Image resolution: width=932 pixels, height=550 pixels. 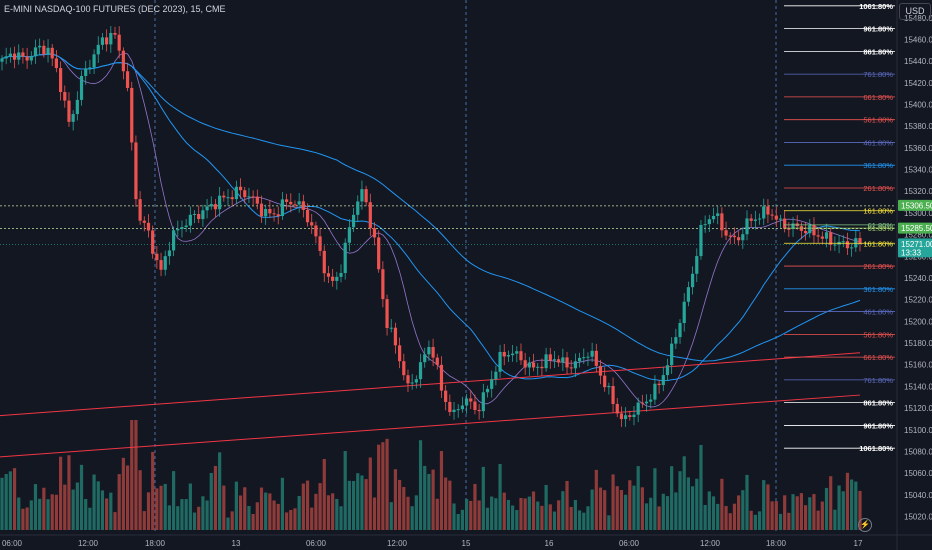 I want to click on ma-long-line, so click(x=430, y=384).